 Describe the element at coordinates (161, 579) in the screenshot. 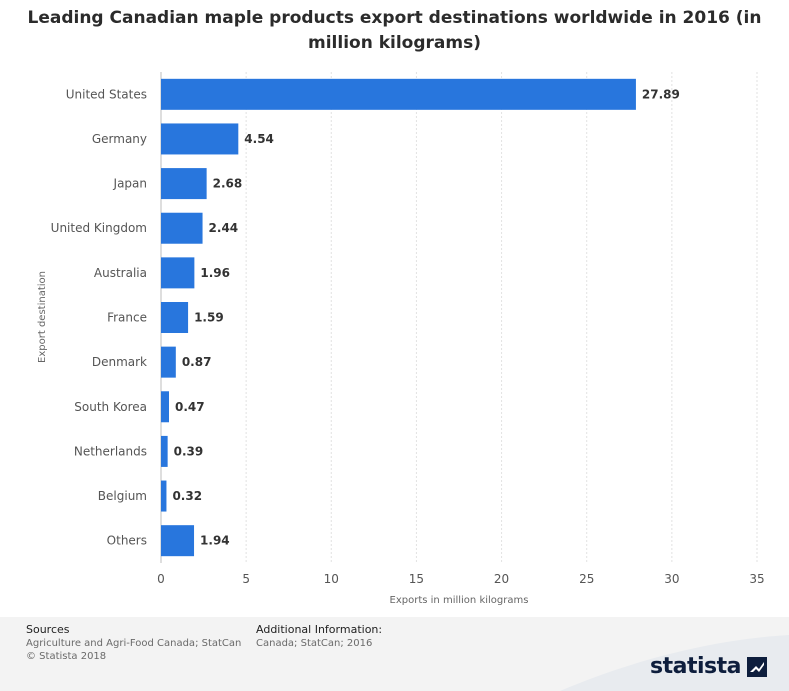

I see `x-tick-label: 0` at that location.